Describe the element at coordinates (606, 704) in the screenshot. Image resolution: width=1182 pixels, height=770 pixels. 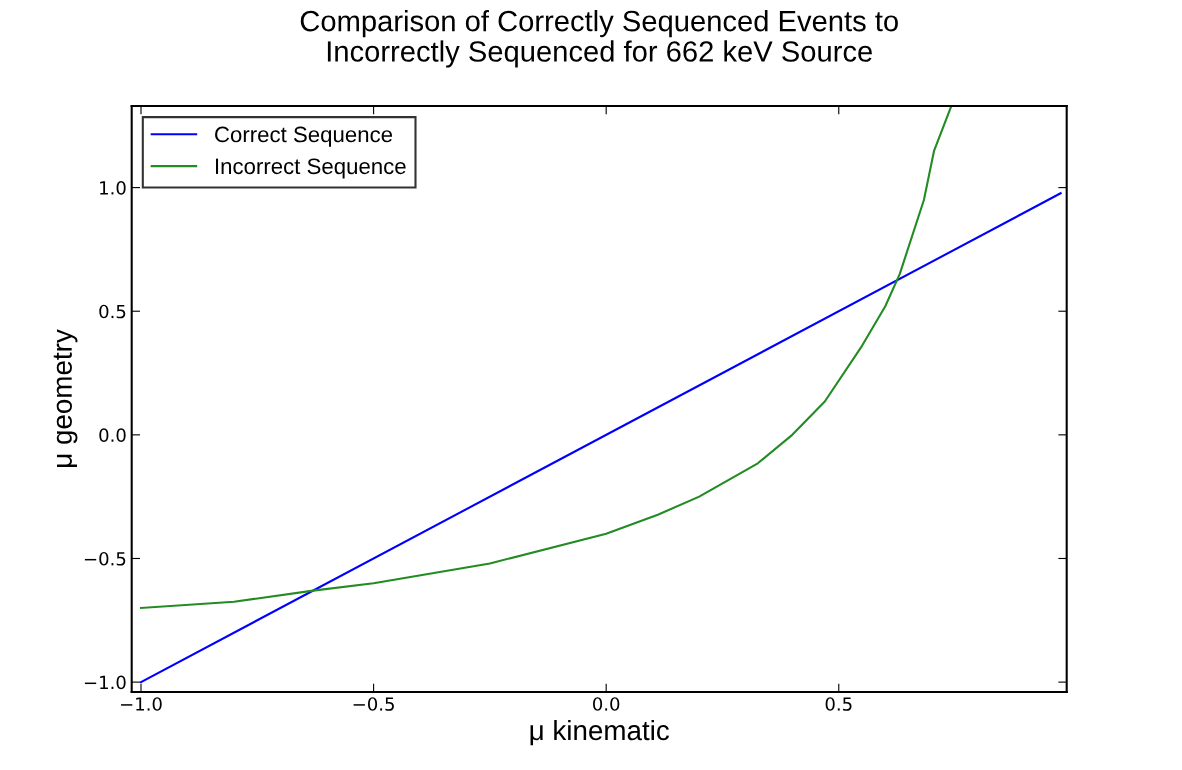
I see `x-tick-label: 0.0` at that location.